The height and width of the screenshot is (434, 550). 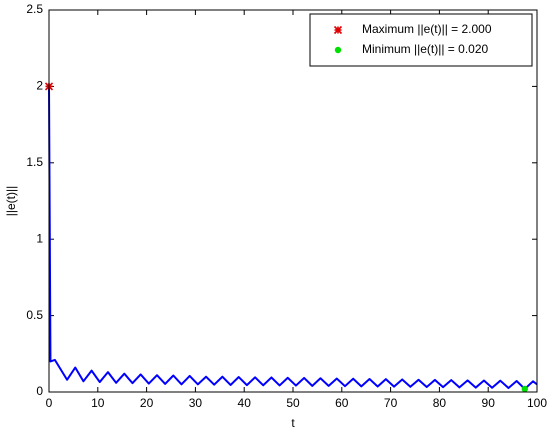 I want to click on y-tick-label: 0, so click(x=39, y=391).